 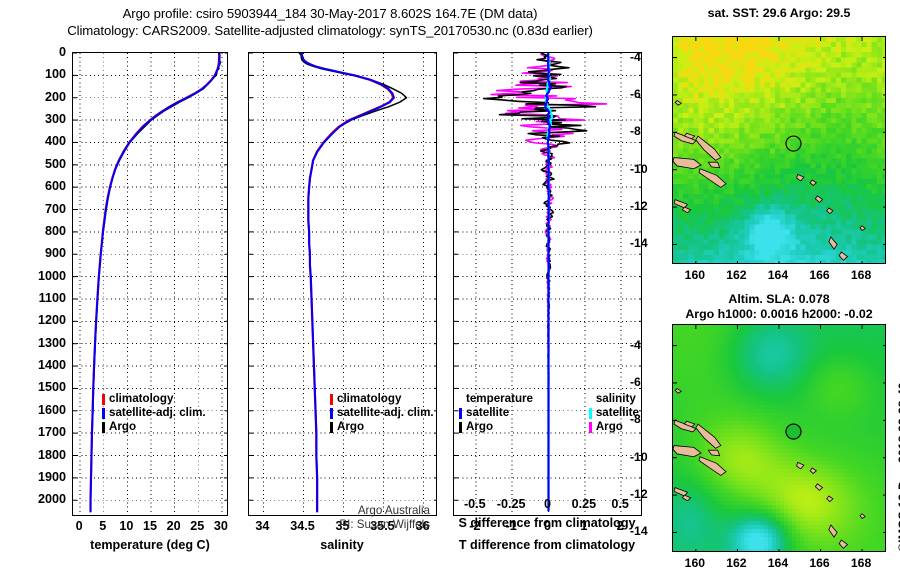 I want to click on depth-tick-label: 0, so click(x=62, y=52).